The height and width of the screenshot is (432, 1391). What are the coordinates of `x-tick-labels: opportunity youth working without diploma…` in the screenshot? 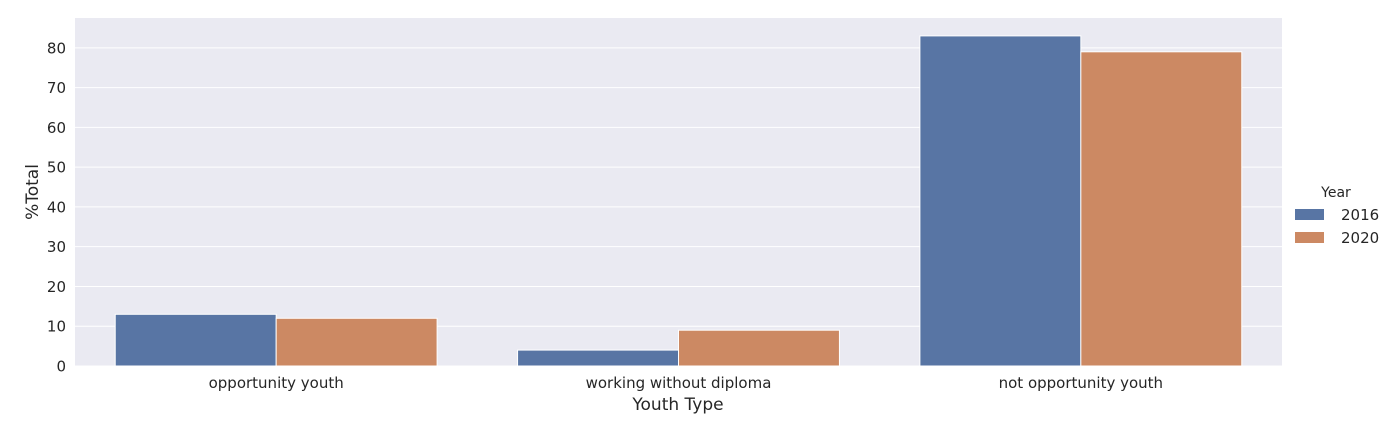 It's located at (686, 383).